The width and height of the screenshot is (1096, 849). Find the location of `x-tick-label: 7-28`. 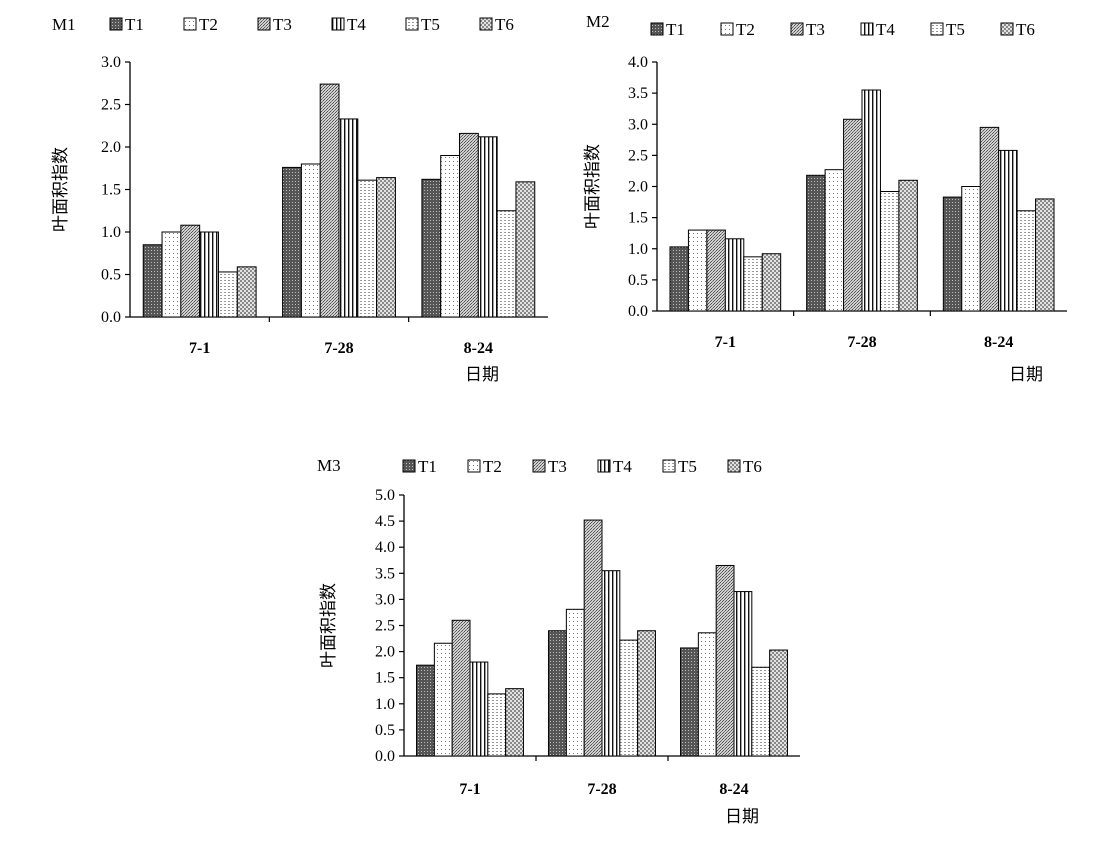

x-tick-label: 7-28 is located at coordinates (338, 348).